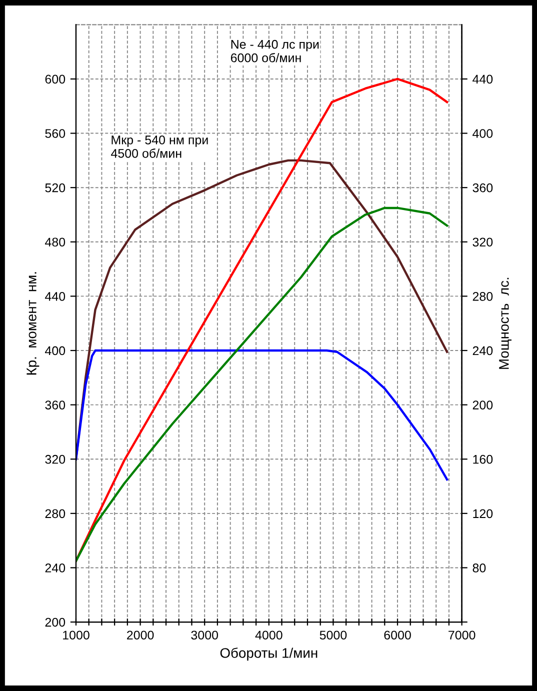 The height and width of the screenshot is (691, 537). What do you see at coordinates (483, 513) in the screenshot?
I see `y2-tick-label: 120` at bounding box center [483, 513].